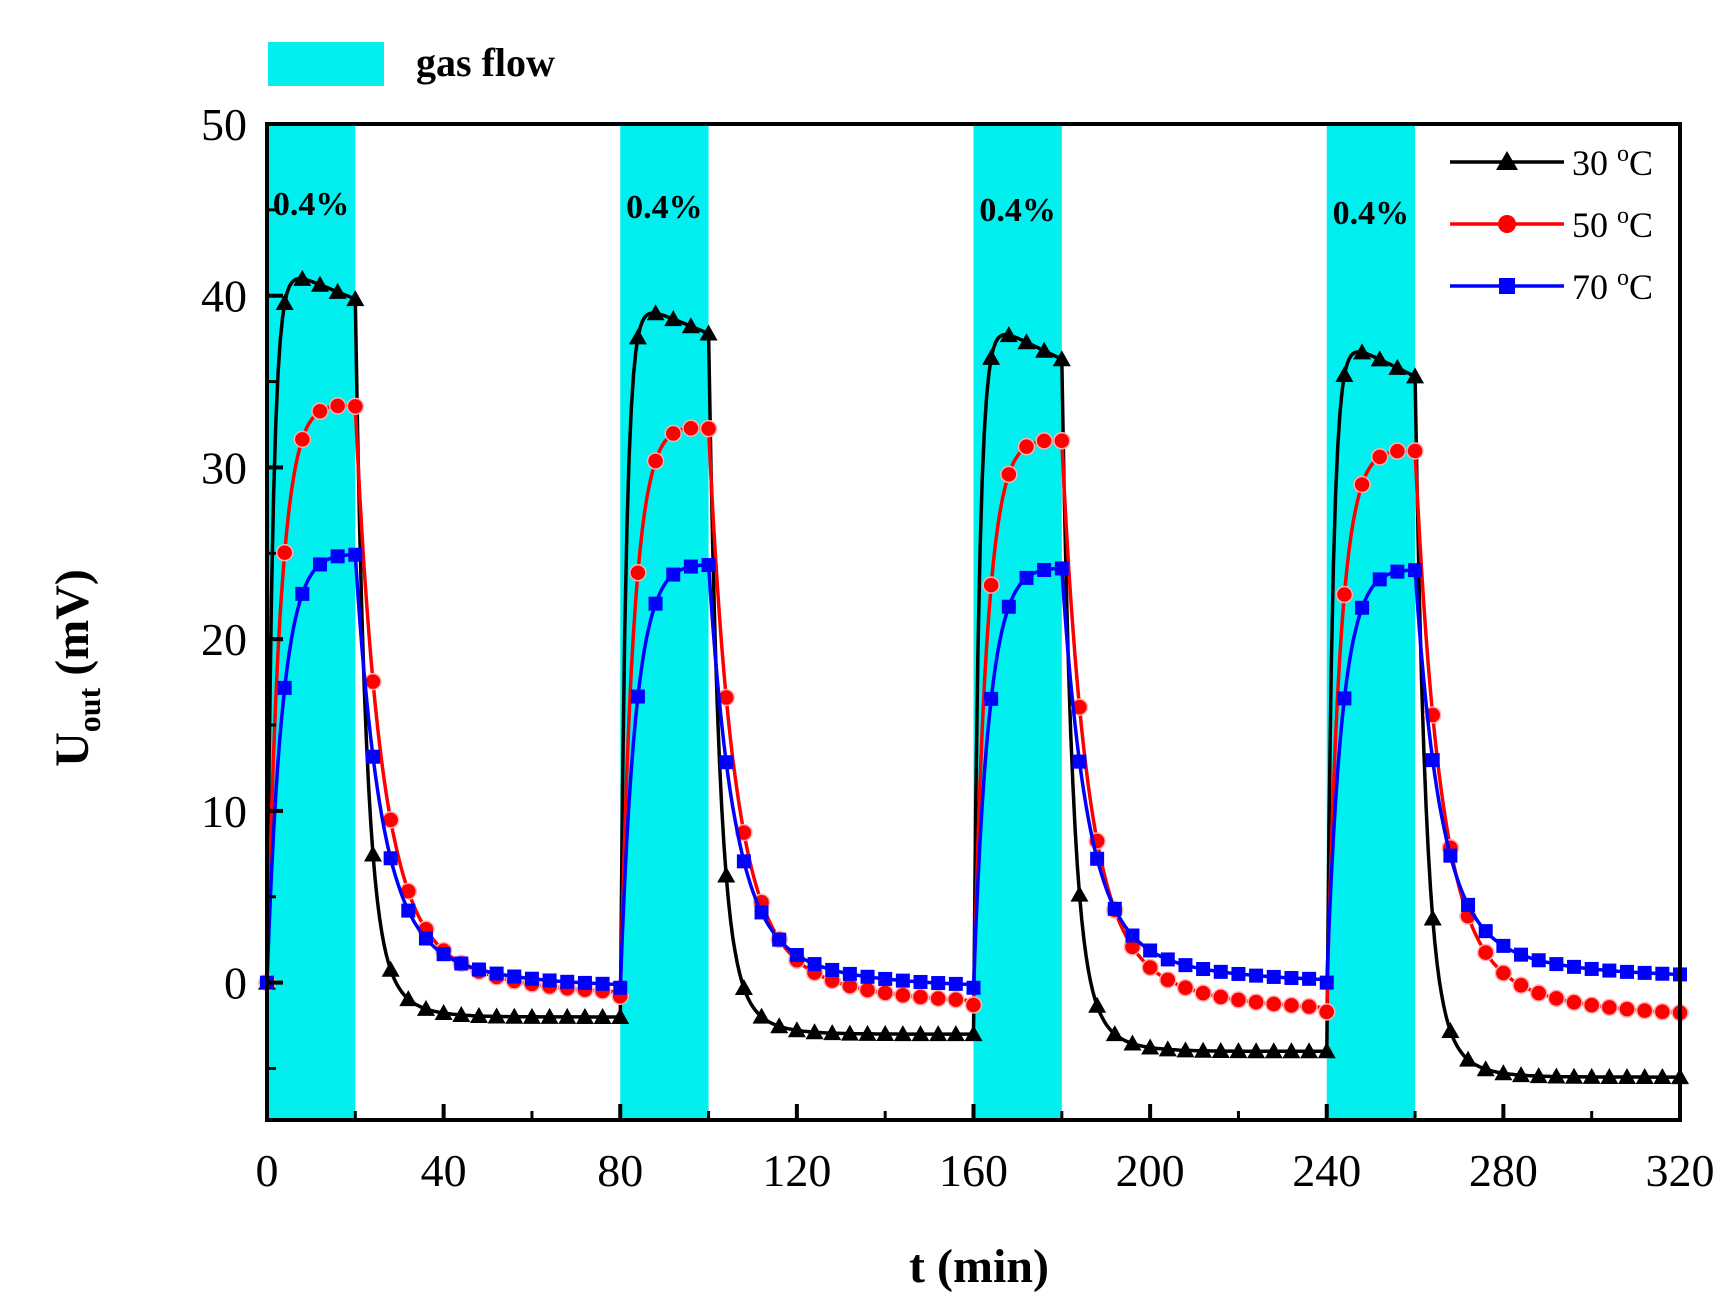  What do you see at coordinates (1612, 224) in the screenshot?
I see `legend-label: 50 oC` at bounding box center [1612, 224].